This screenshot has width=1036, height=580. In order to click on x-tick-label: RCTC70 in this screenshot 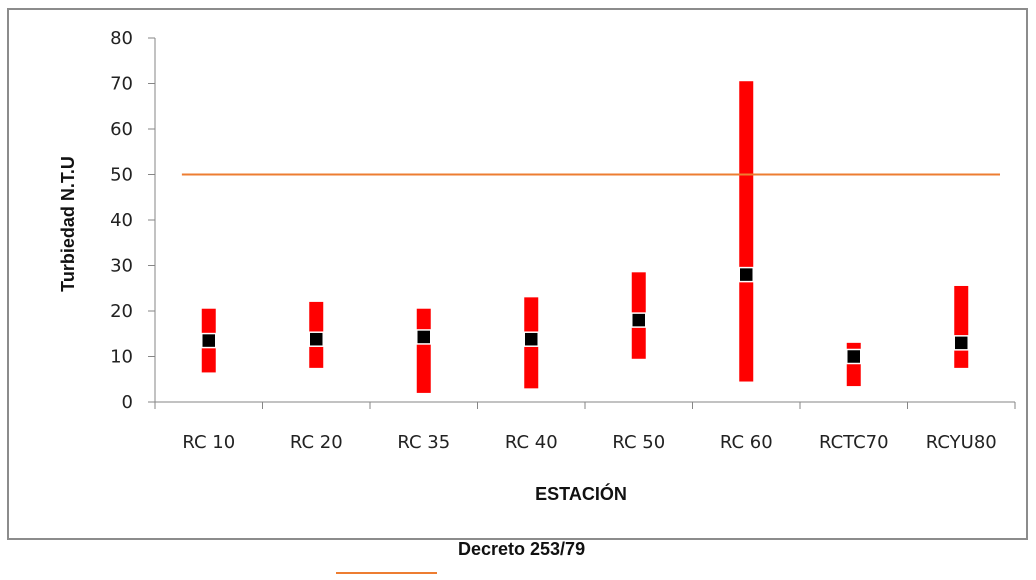, I will do `click(854, 442)`.